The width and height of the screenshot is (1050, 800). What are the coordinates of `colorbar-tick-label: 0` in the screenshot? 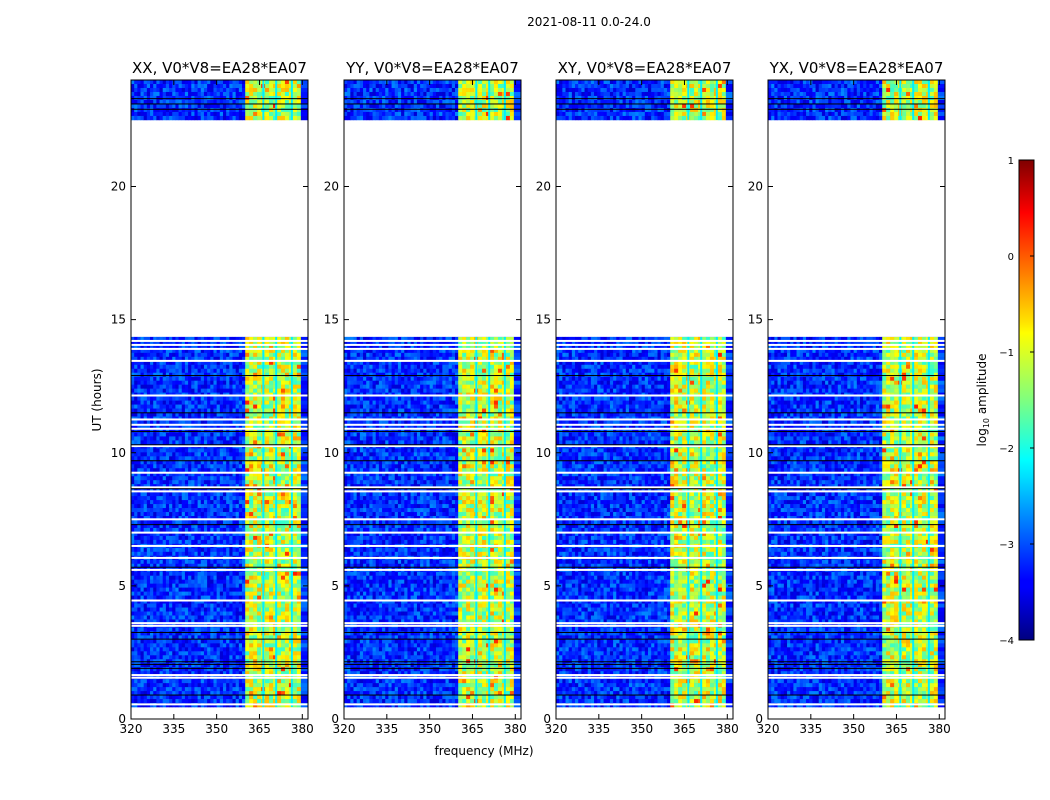 It's located at (1011, 257).